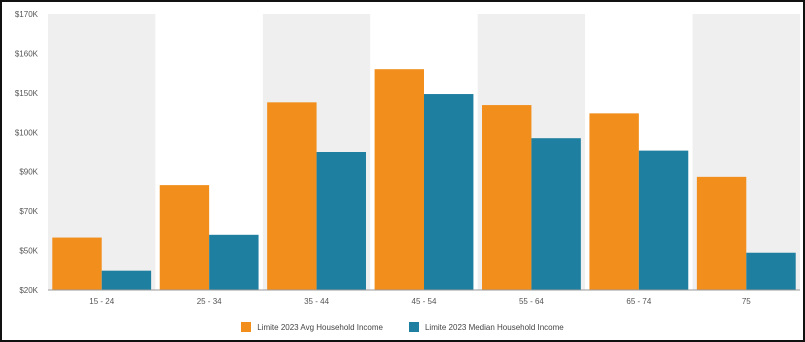  What do you see at coordinates (746, 301) in the screenshot?
I see `x-tick-label: 75` at bounding box center [746, 301].